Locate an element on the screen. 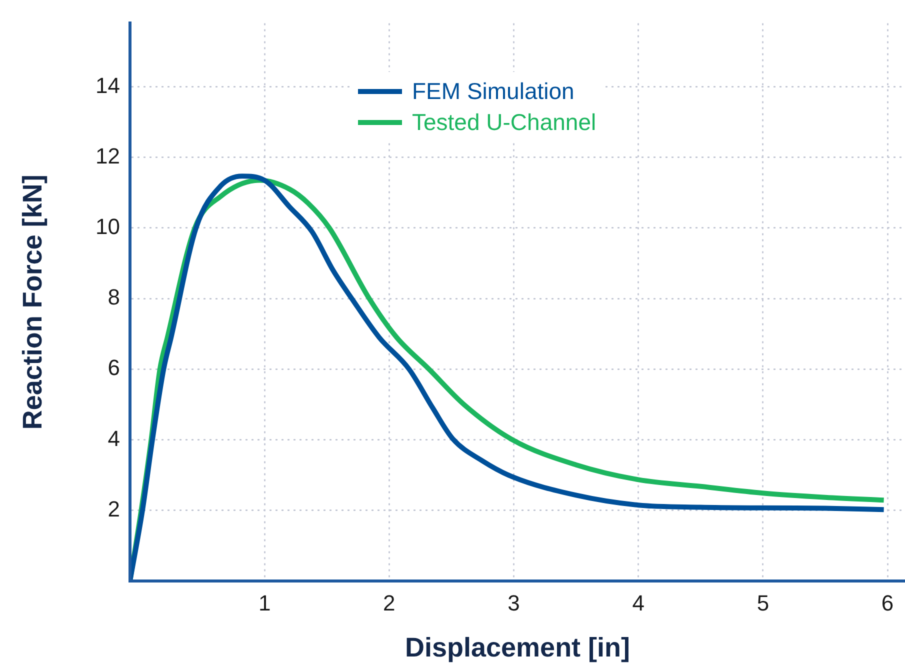 Image resolution: width=905 pixels, height=671 pixels. y-tick-label: 12 is located at coordinates (108, 155).